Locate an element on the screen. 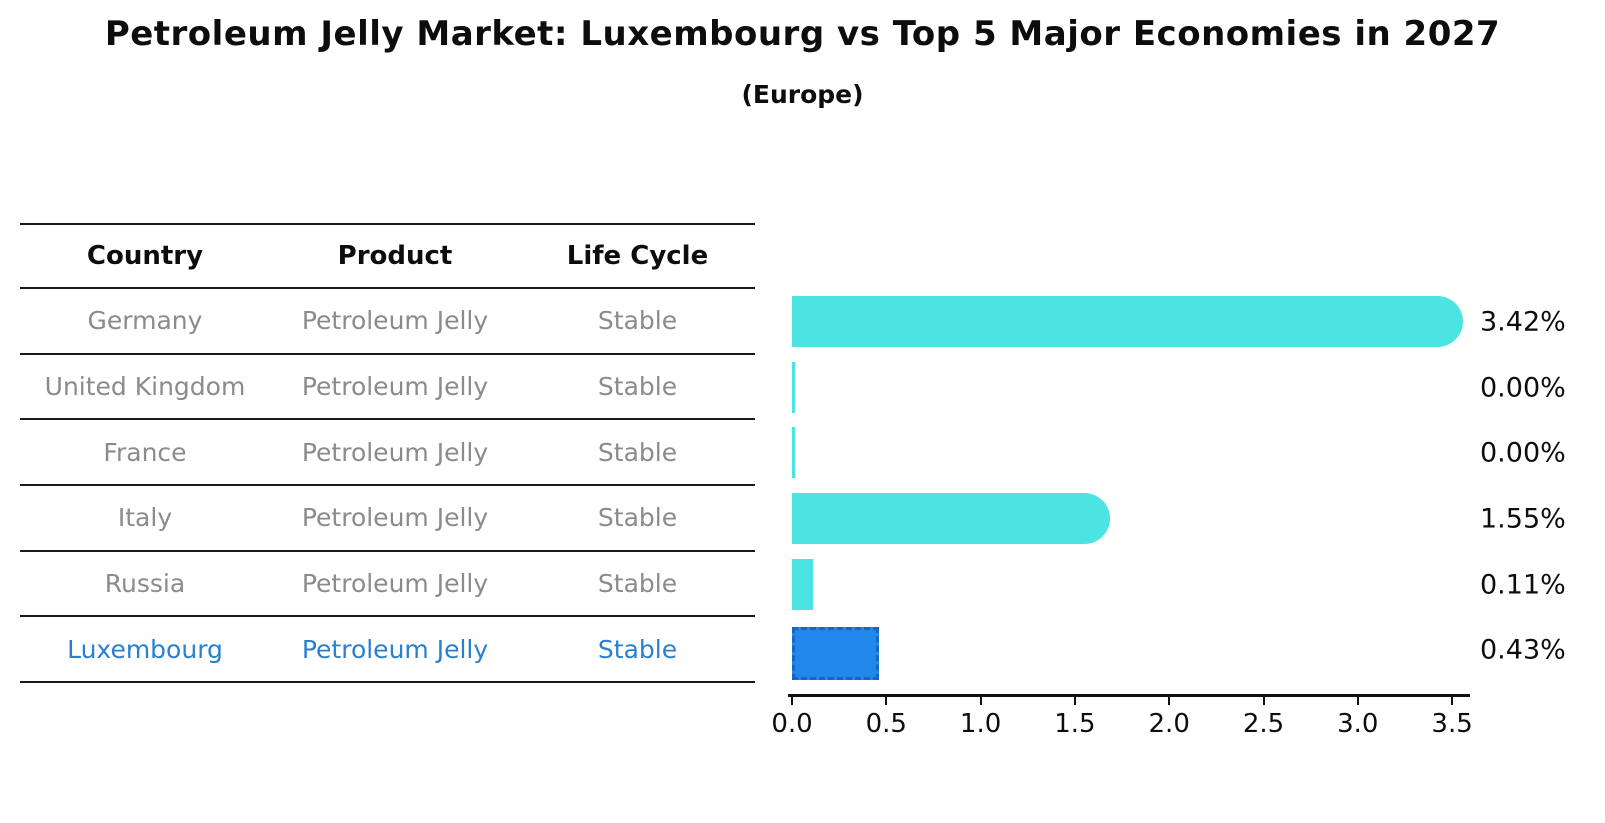 The width and height of the screenshot is (1605, 823). table-row-italy: Italy Petroleum Jelly Stable is located at coordinates (387, 519).